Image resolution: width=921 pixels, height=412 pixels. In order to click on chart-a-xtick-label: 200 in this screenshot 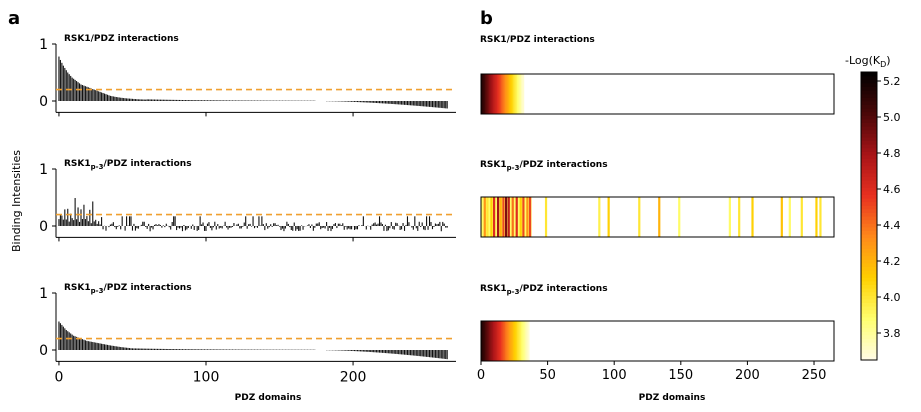, I will do `click(353, 377)`.